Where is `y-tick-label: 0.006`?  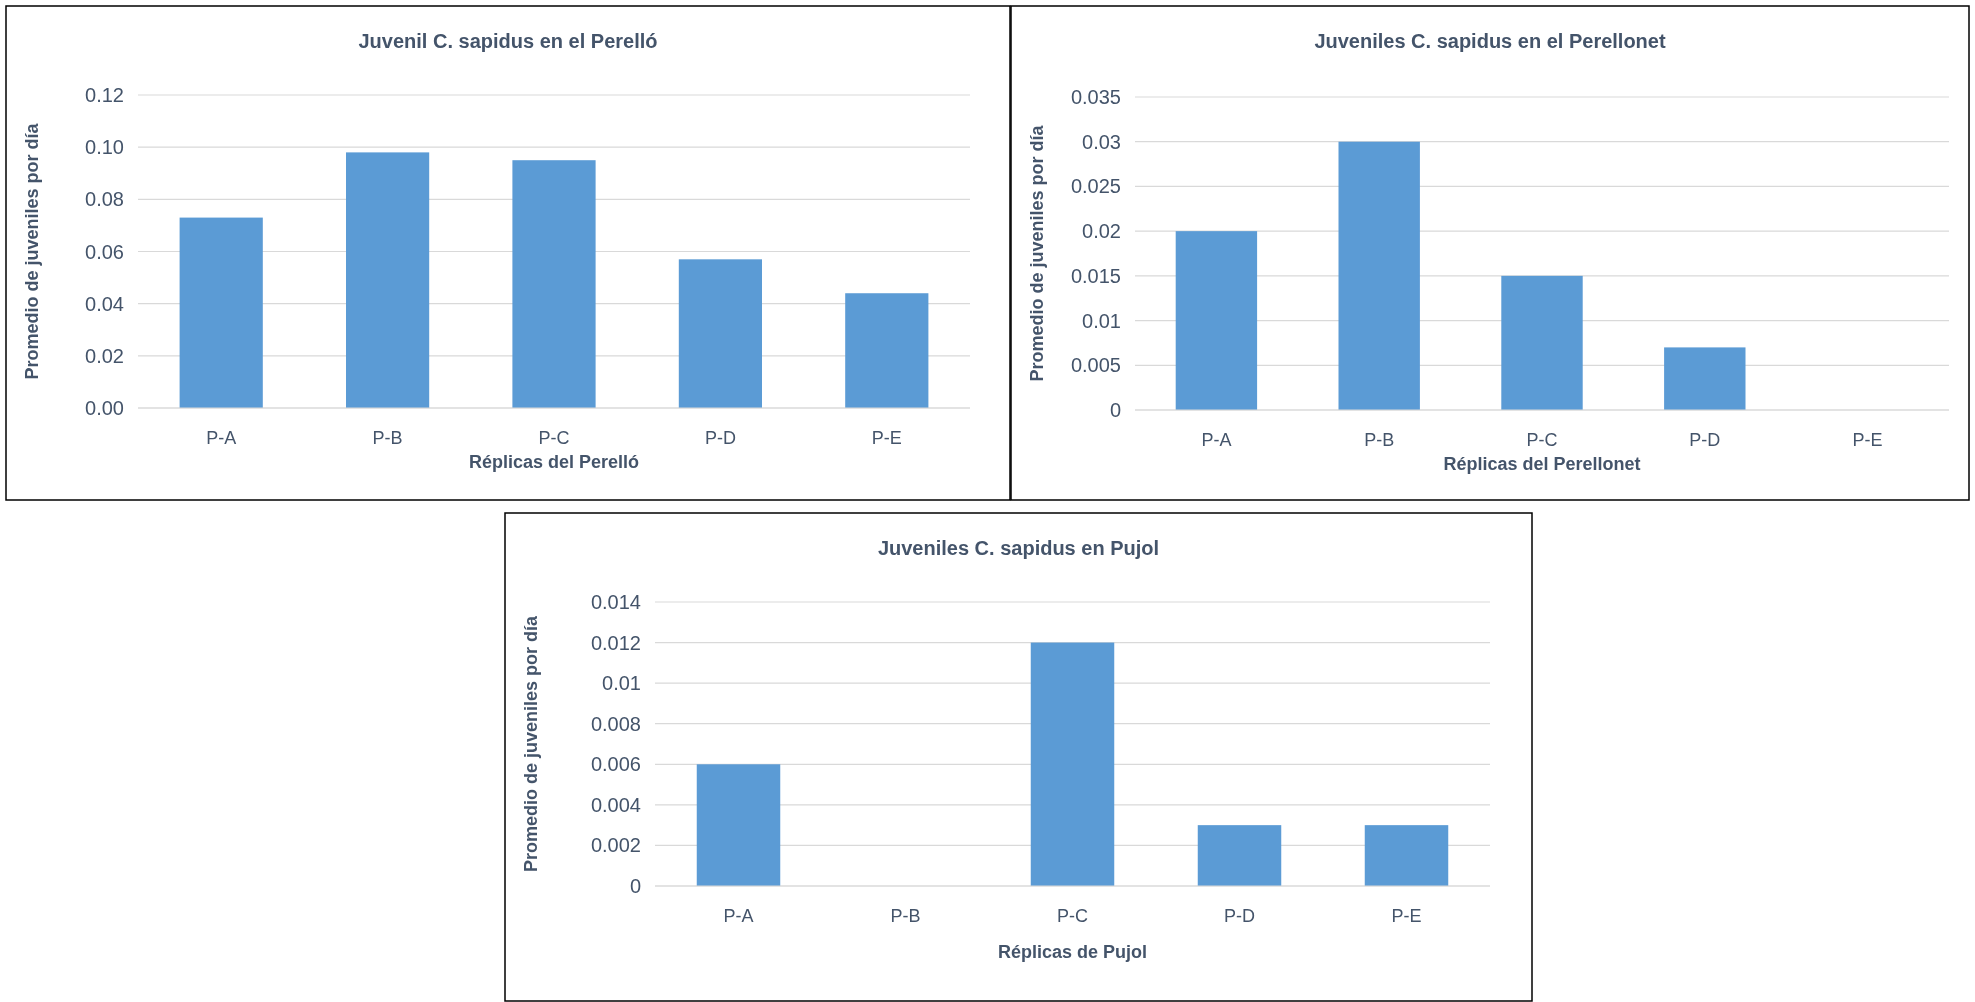
y-tick-label: 0.006 is located at coordinates (615, 764).